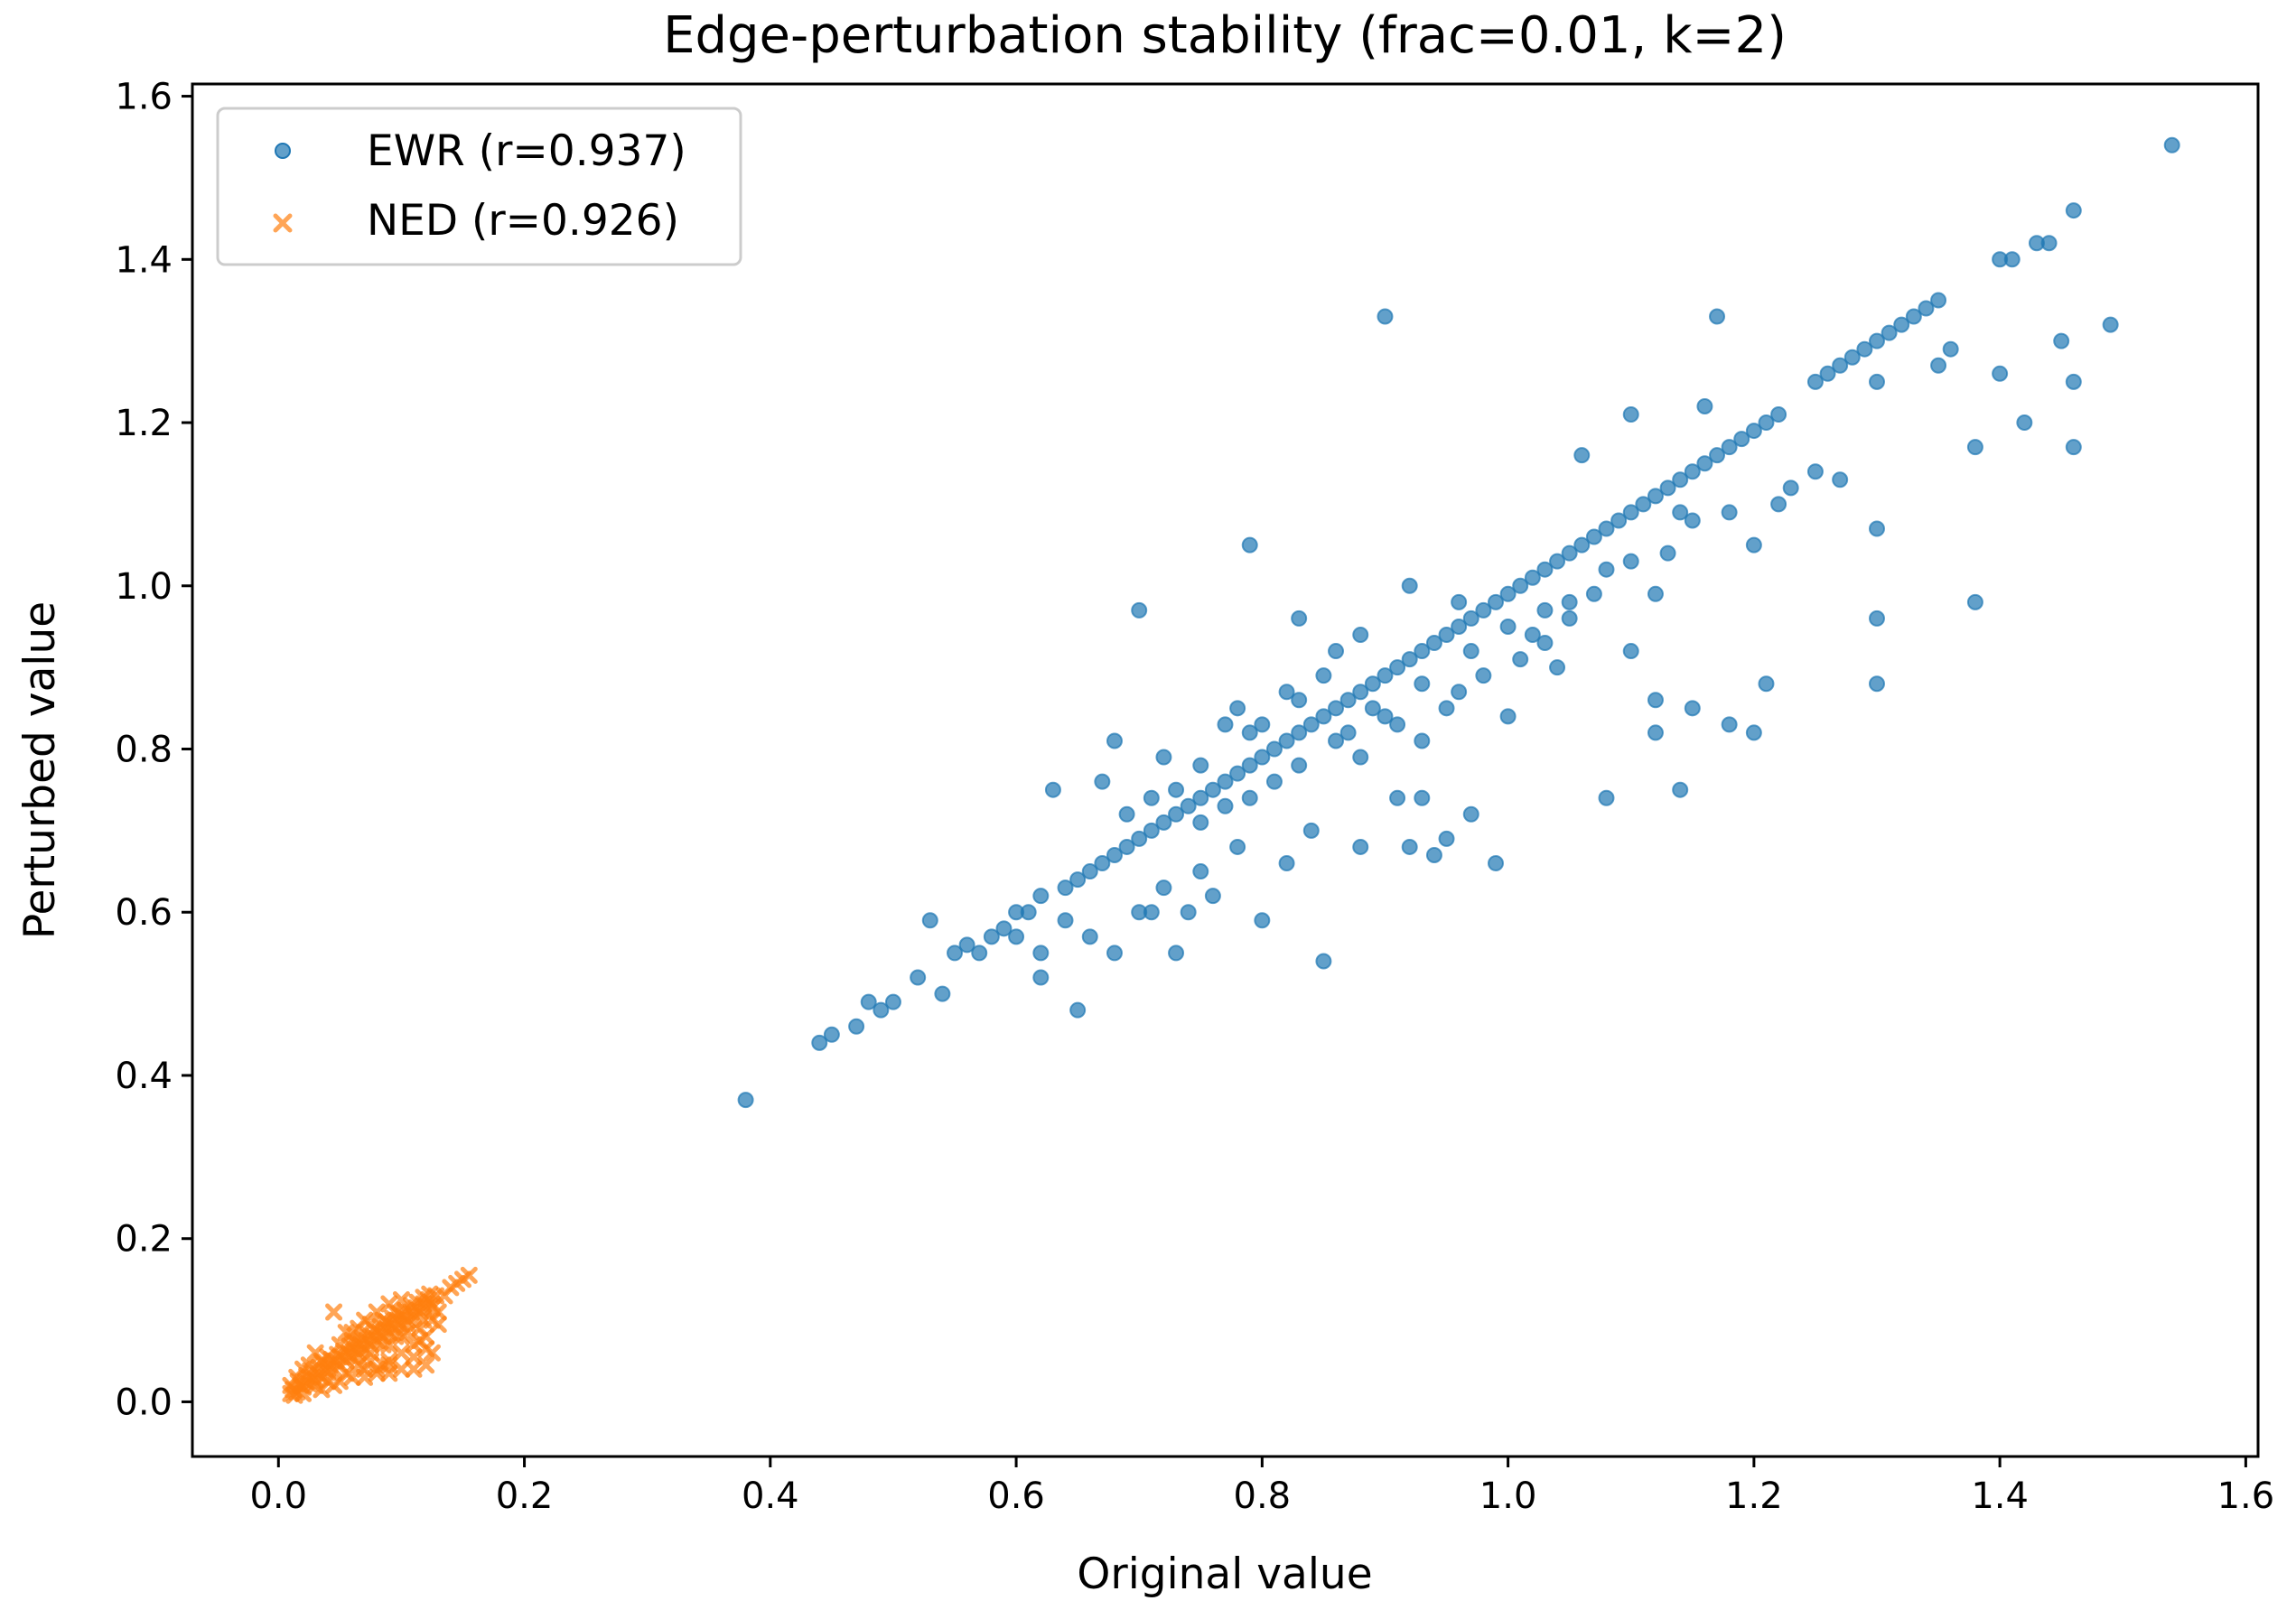 This screenshot has width=2296, height=1610. What do you see at coordinates (144, 1240) in the screenshot?
I see `y-tick-label: 0.2` at bounding box center [144, 1240].